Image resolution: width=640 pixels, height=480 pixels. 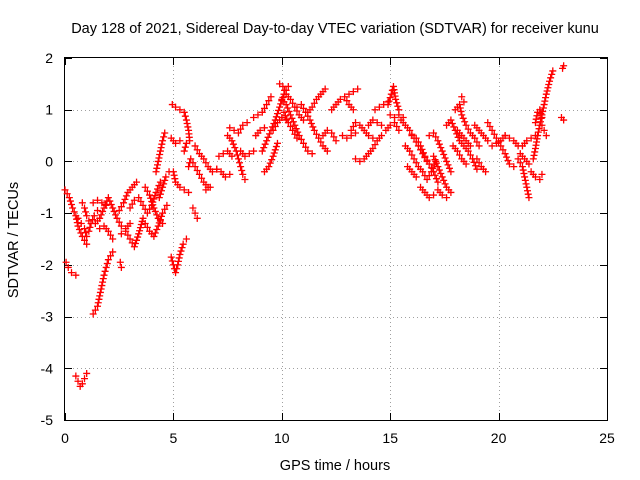 I want to click on y-tick-label: 1, so click(x=49, y=110).